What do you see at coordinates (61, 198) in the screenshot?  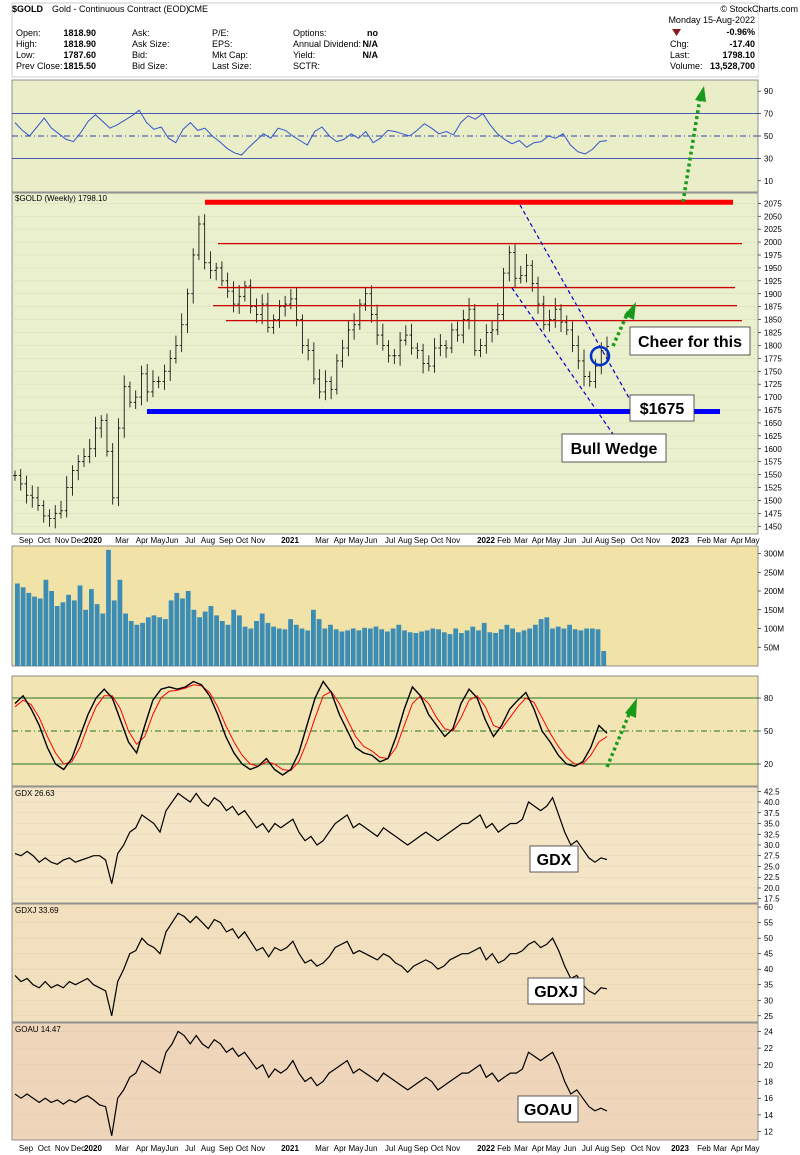 I see `price-panel-title: $GOLD (Weekly) 1798.10` at bounding box center [61, 198].